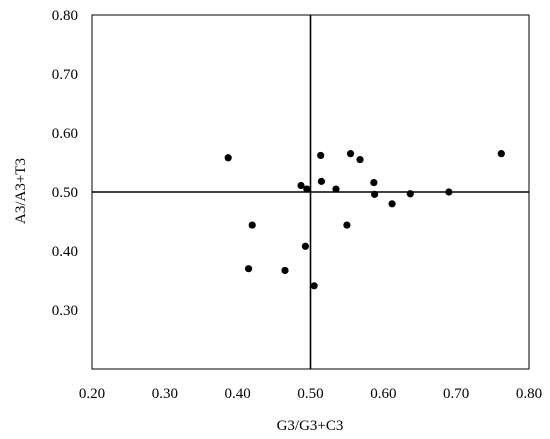 The width and height of the screenshot is (550, 439). What do you see at coordinates (456, 394) in the screenshot?
I see `x-tick-label: 0.70` at bounding box center [456, 394].